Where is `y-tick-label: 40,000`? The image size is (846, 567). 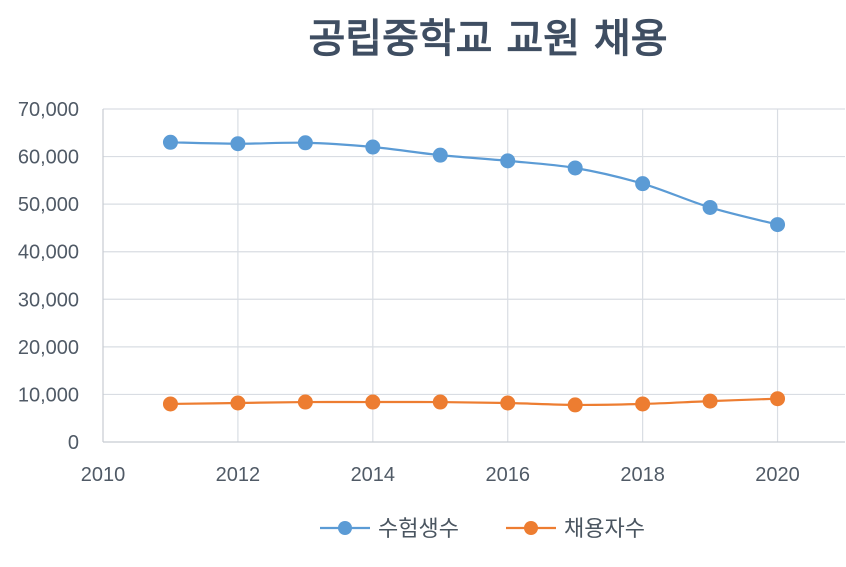
y-tick-label: 40,000 is located at coordinates (48, 253).